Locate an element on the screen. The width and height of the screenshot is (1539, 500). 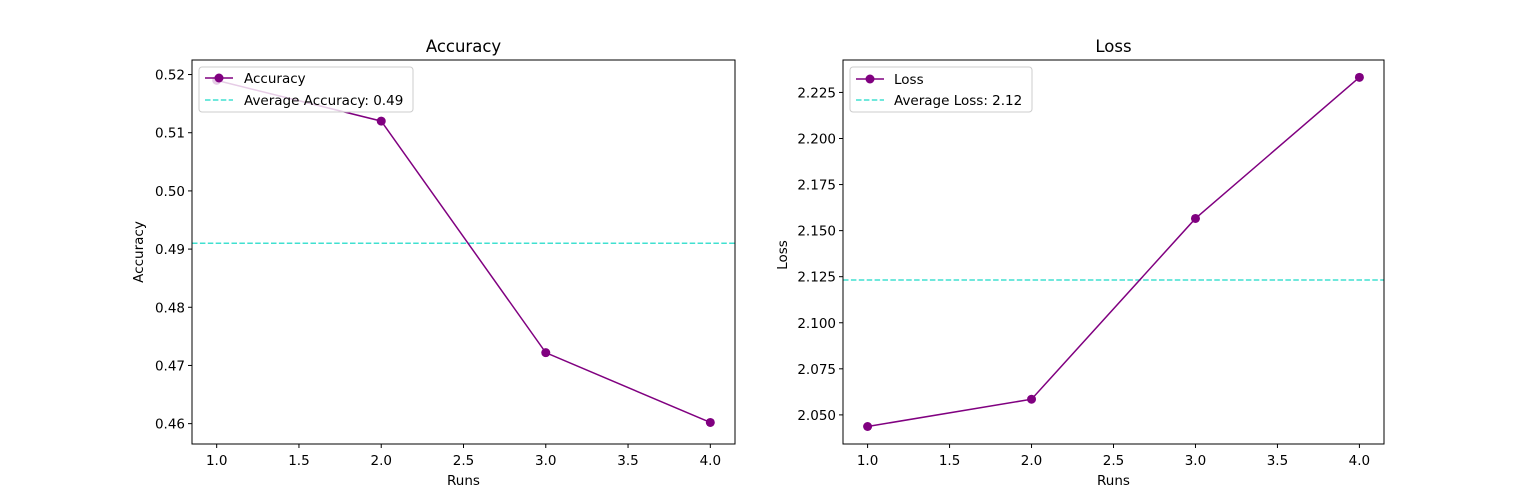
y-tick-label: 0.46 is located at coordinates (170, 425).